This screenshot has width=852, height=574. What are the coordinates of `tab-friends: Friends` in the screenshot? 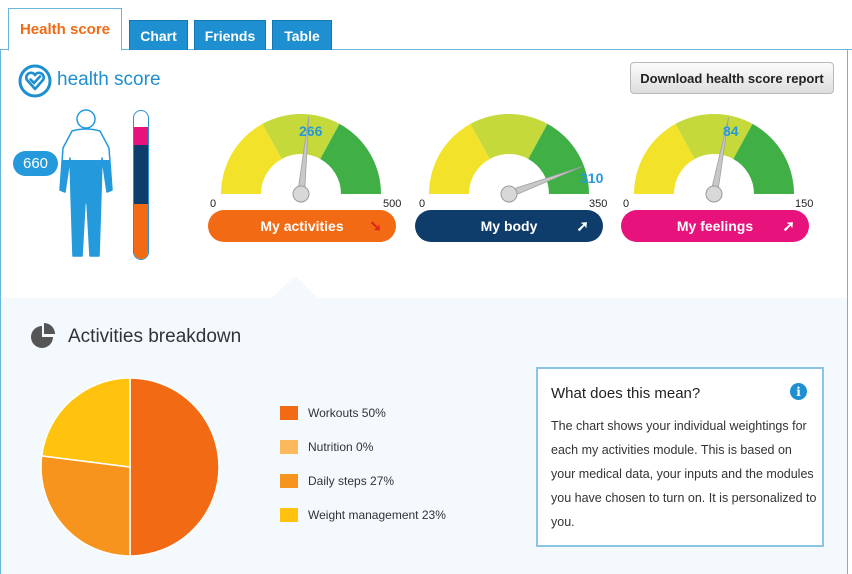 It's located at (230, 35).